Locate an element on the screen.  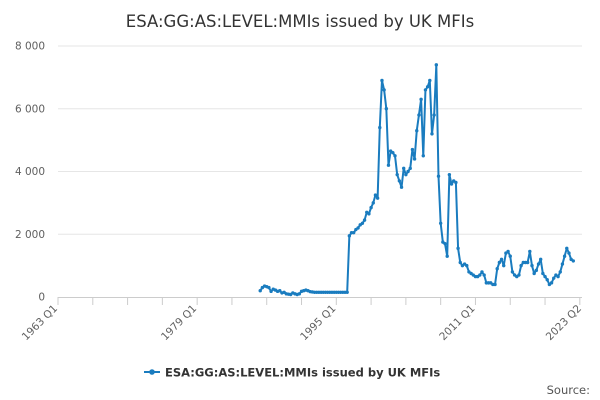
chart-title: ESA:GG:AS:LEVEL:MMIs issued by UK MFIs is located at coordinates (300, 21).